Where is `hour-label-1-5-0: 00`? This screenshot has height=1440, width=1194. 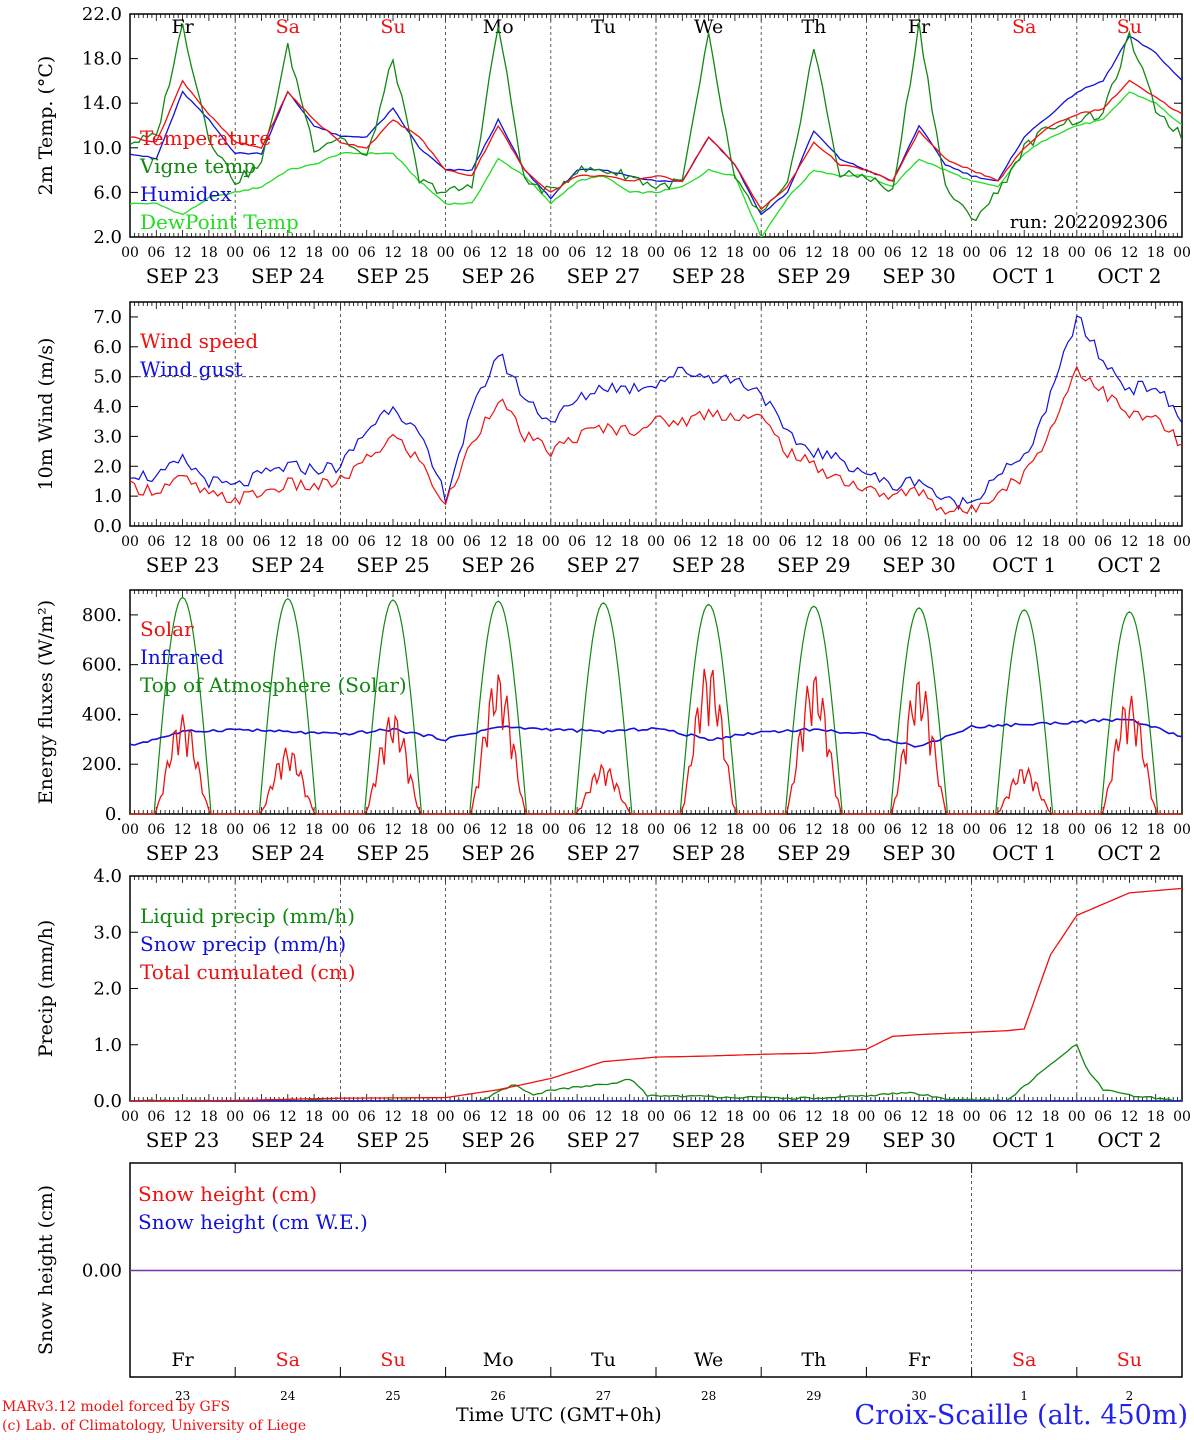 hour-label-1-5-0: 00 is located at coordinates (656, 542).